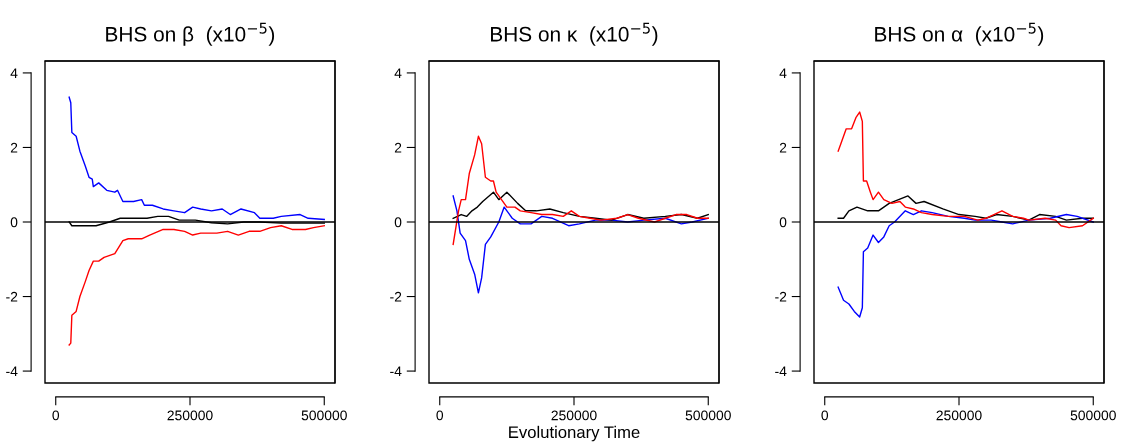  What do you see at coordinates (190, 34) in the screenshot?
I see `chart-title: BHS on β (x10$^{−5}$)` at bounding box center [190, 34].